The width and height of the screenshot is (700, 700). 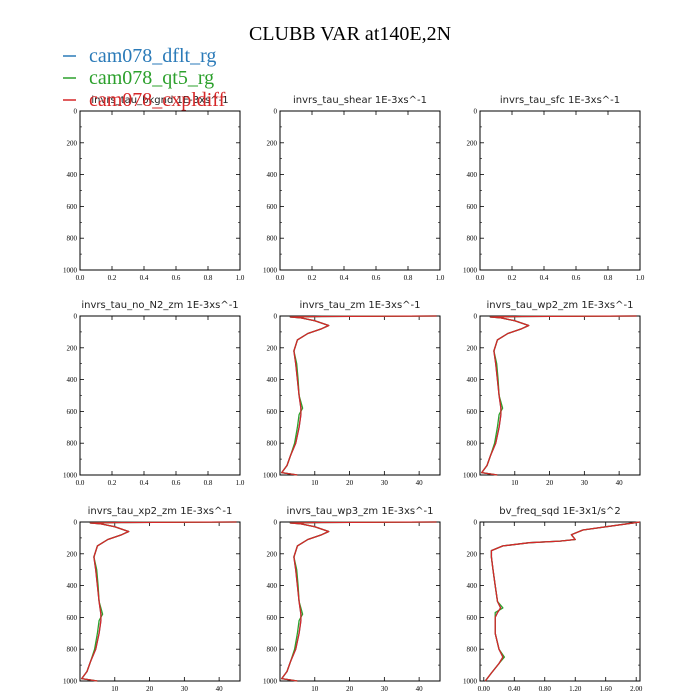 What do you see at coordinates (160, 511) in the screenshot?
I see `panel-title: invrs_tau_xp2_zm 1E-3xs^-1` at bounding box center [160, 511].